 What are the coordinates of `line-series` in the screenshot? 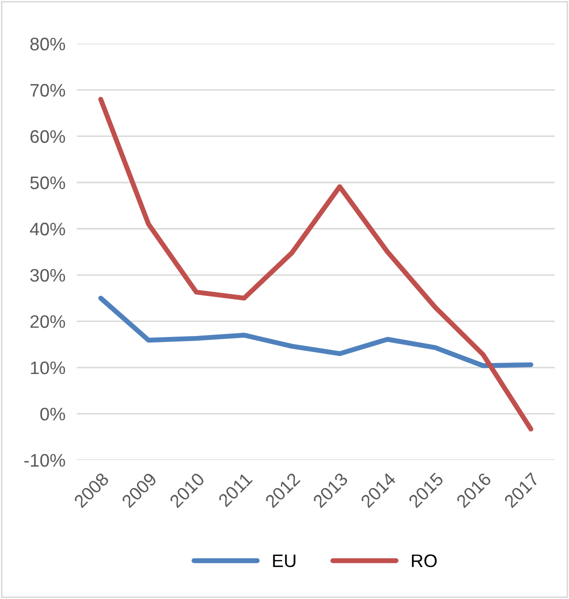 It's located at (316, 332).